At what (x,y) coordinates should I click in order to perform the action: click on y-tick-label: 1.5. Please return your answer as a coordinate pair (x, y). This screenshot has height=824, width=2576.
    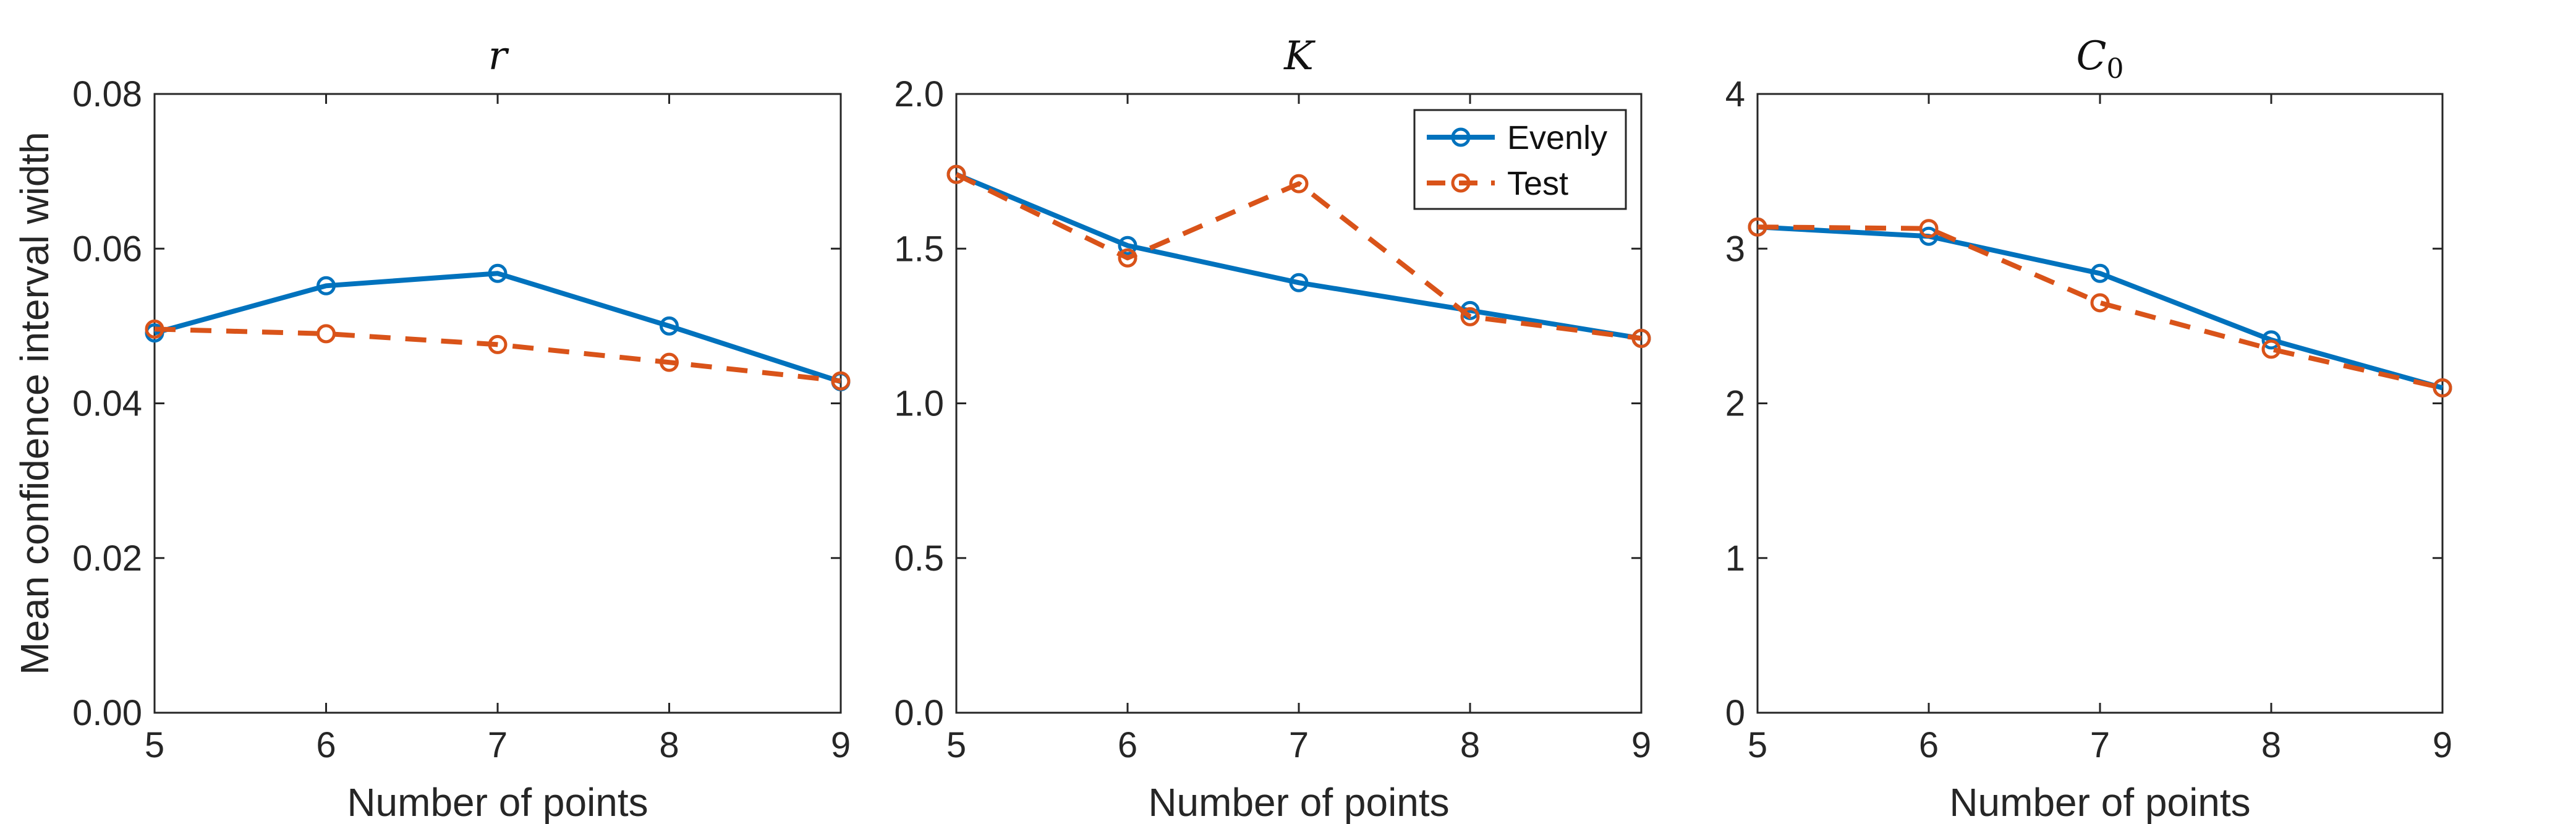
    Looking at the image, I should click on (919, 249).